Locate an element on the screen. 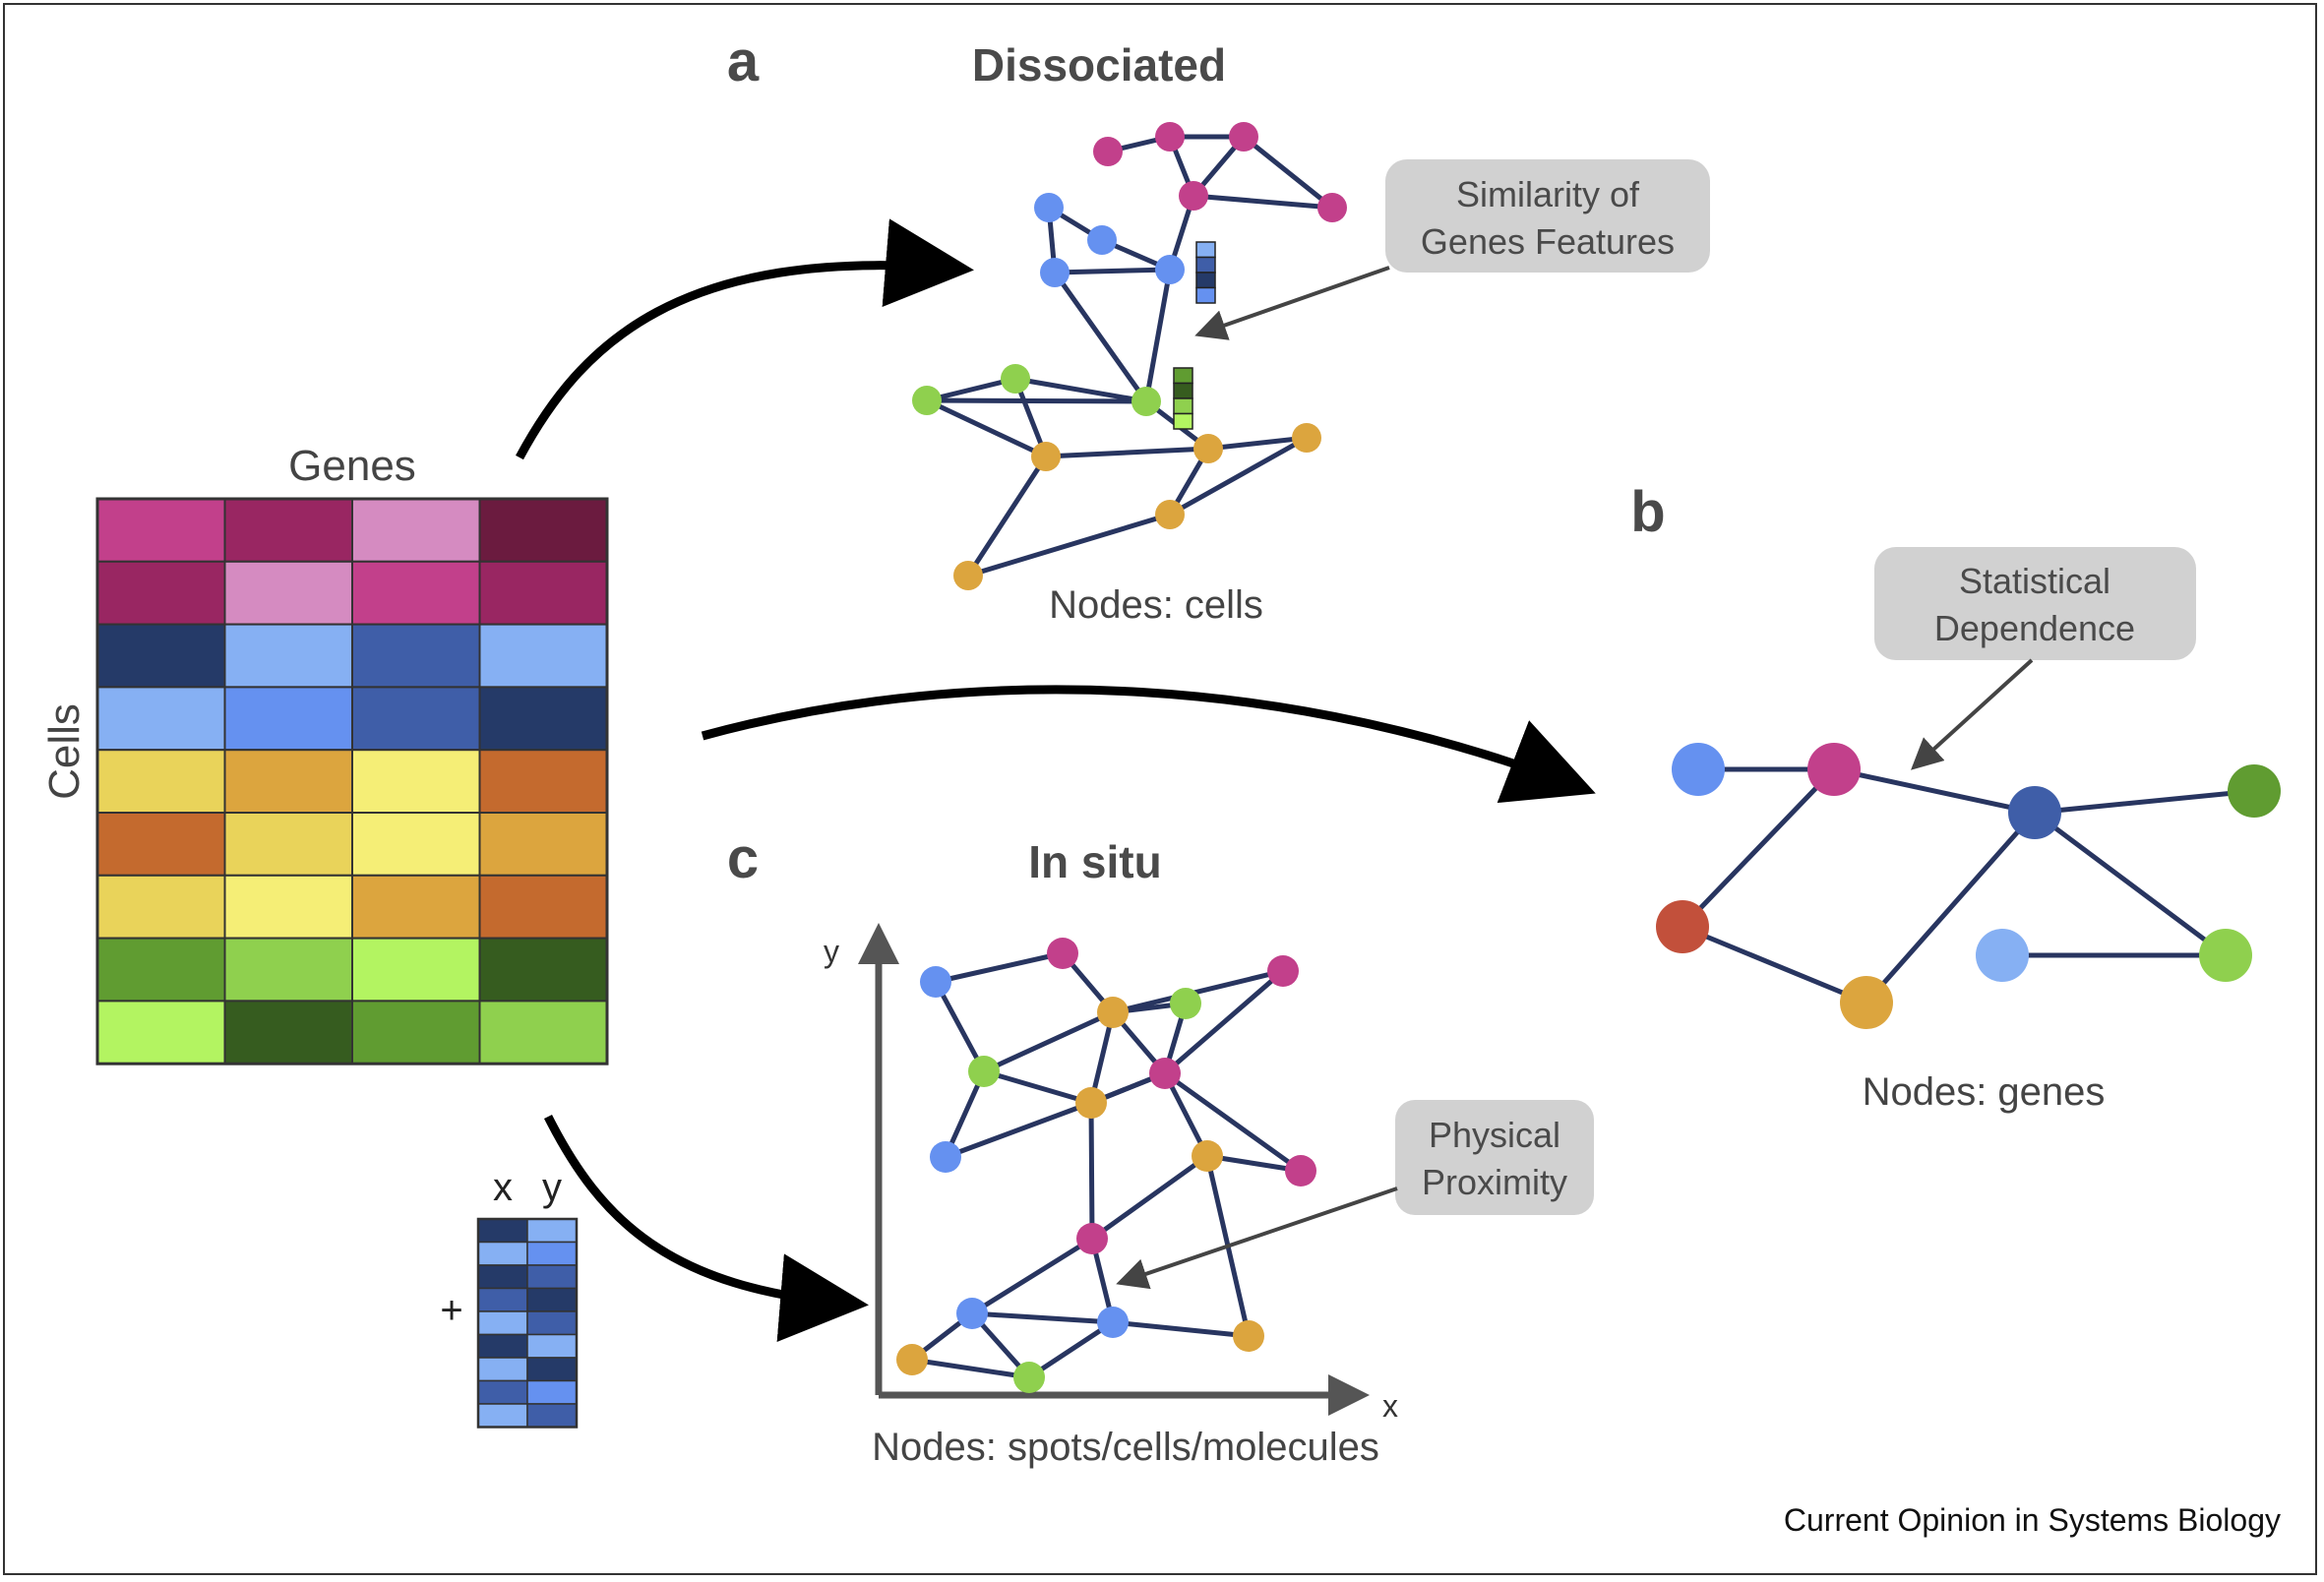 Image resolution: width=2324 pixels, height=1582 pixels. panel-a-title: Dissociated is located at coordinates (1099, 65).